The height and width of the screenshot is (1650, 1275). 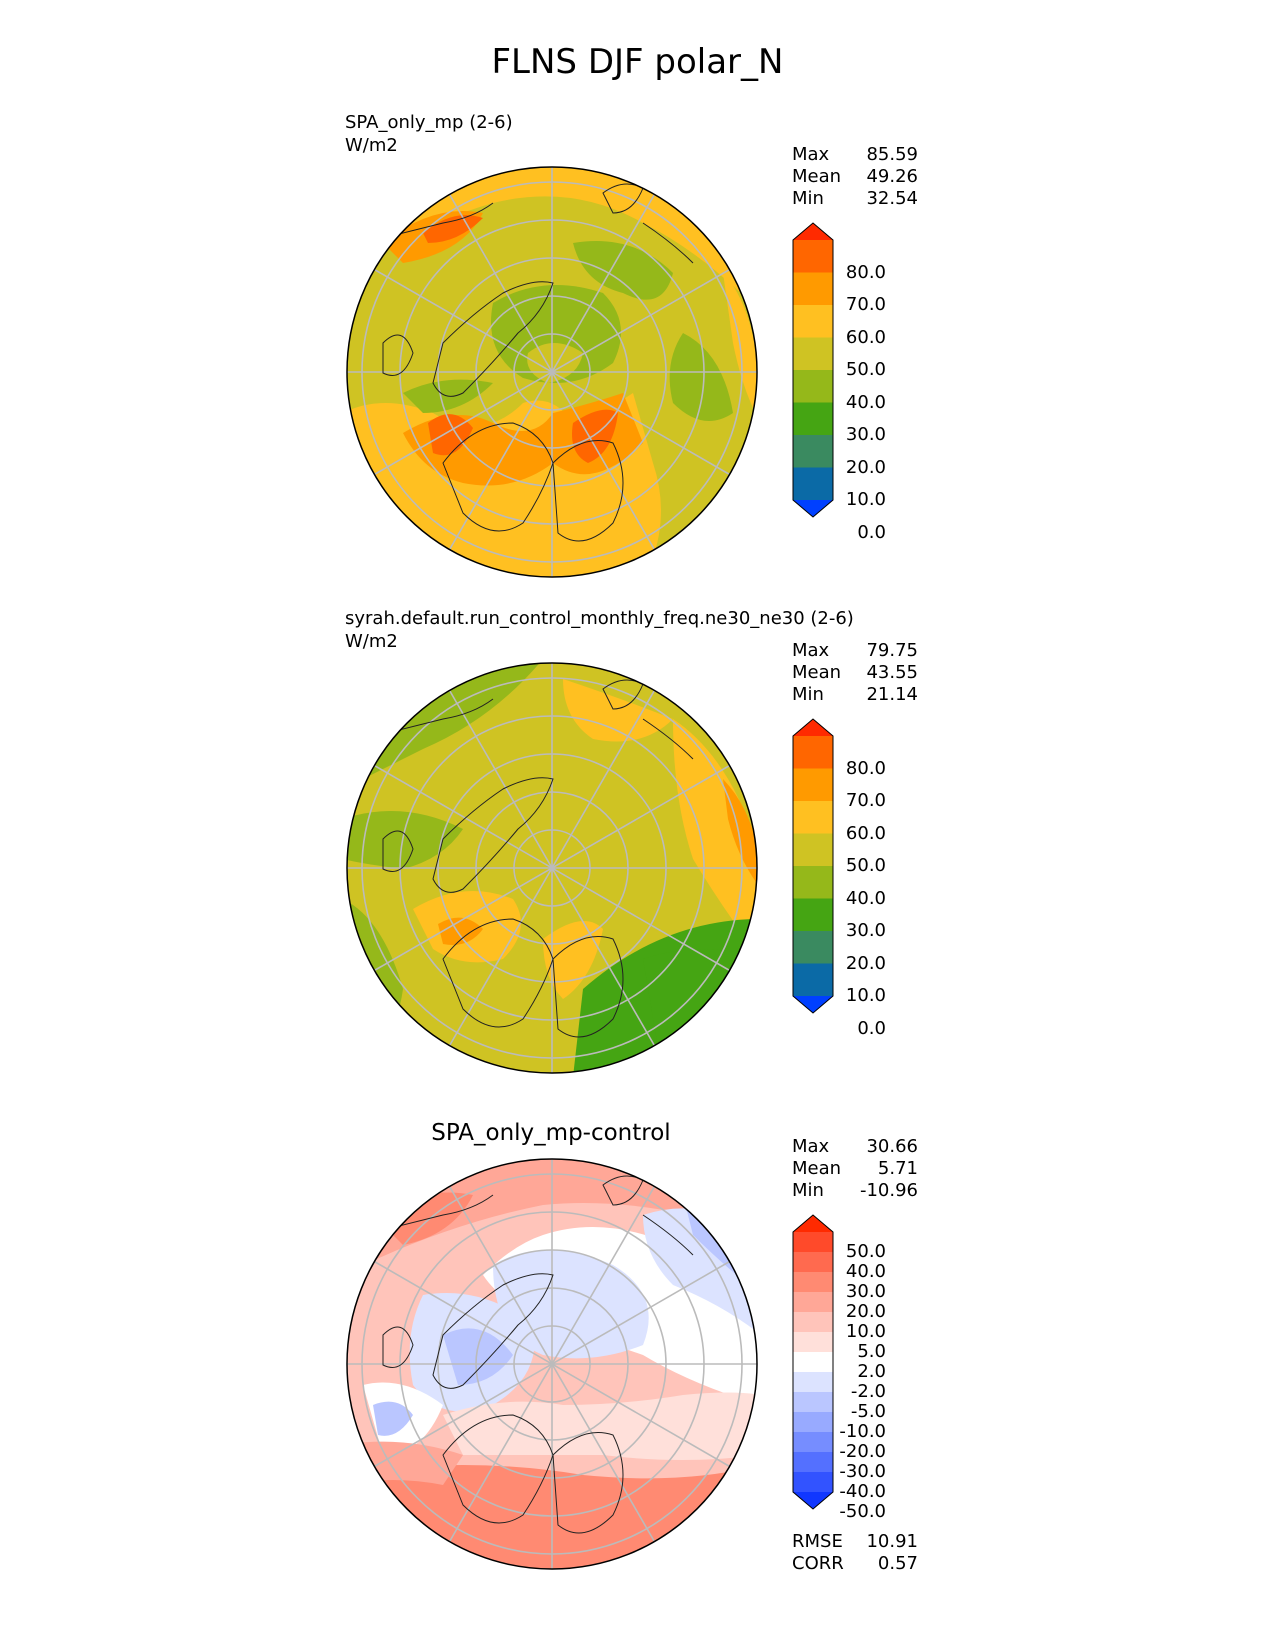 I want to click on panel3-polar-map, so click(x=552, y=1364).